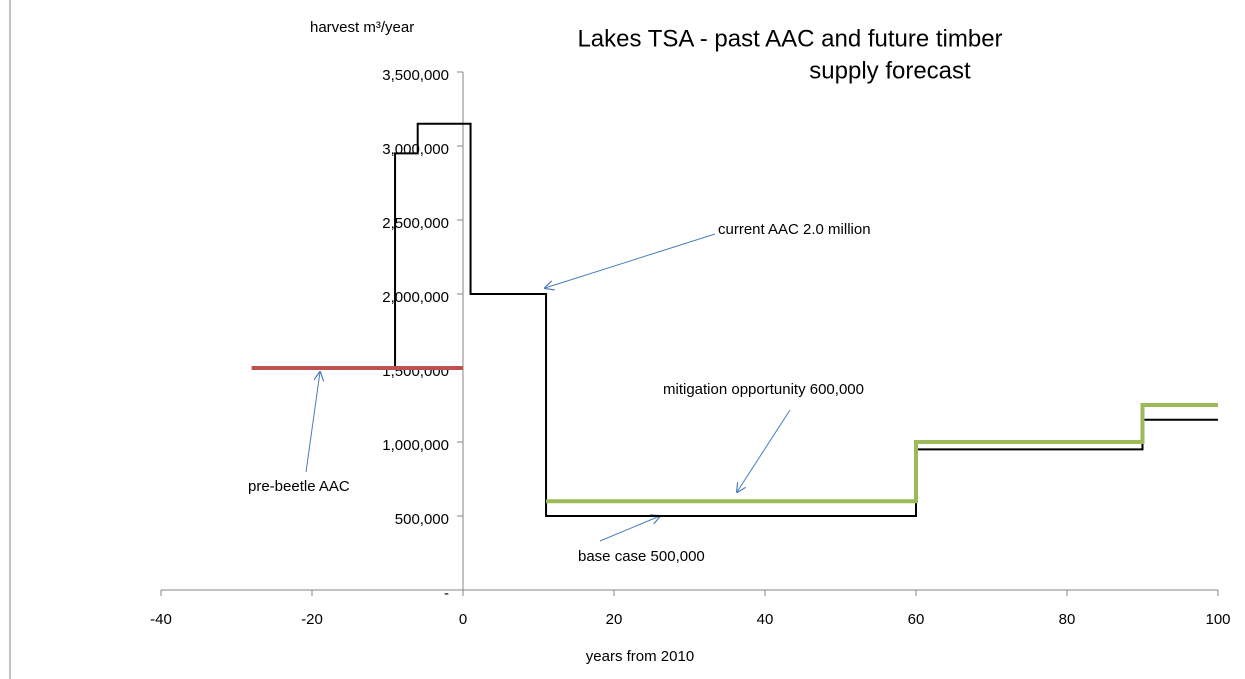  Describe the element at coordinates (1067, 619) in the screenshot. I see `x-tick-label: 80` at that location.